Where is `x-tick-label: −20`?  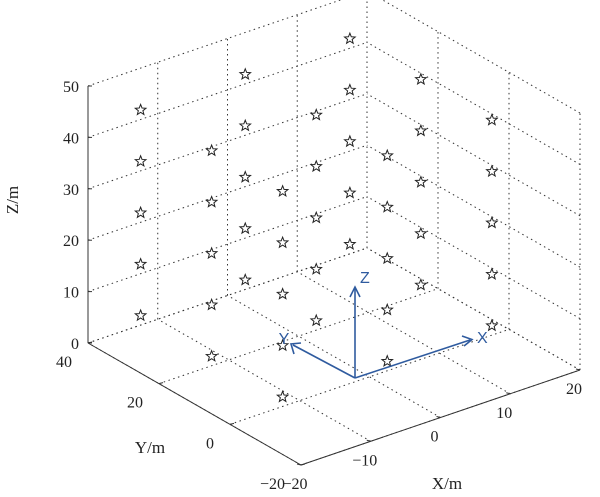 x-tick-label: −20 is located at coordinates (294, 484).